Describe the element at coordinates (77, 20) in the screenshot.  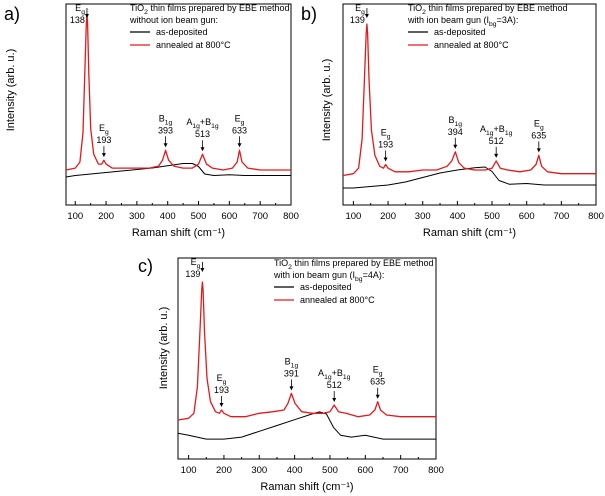
I see `peak-value-label: 138` at that location.